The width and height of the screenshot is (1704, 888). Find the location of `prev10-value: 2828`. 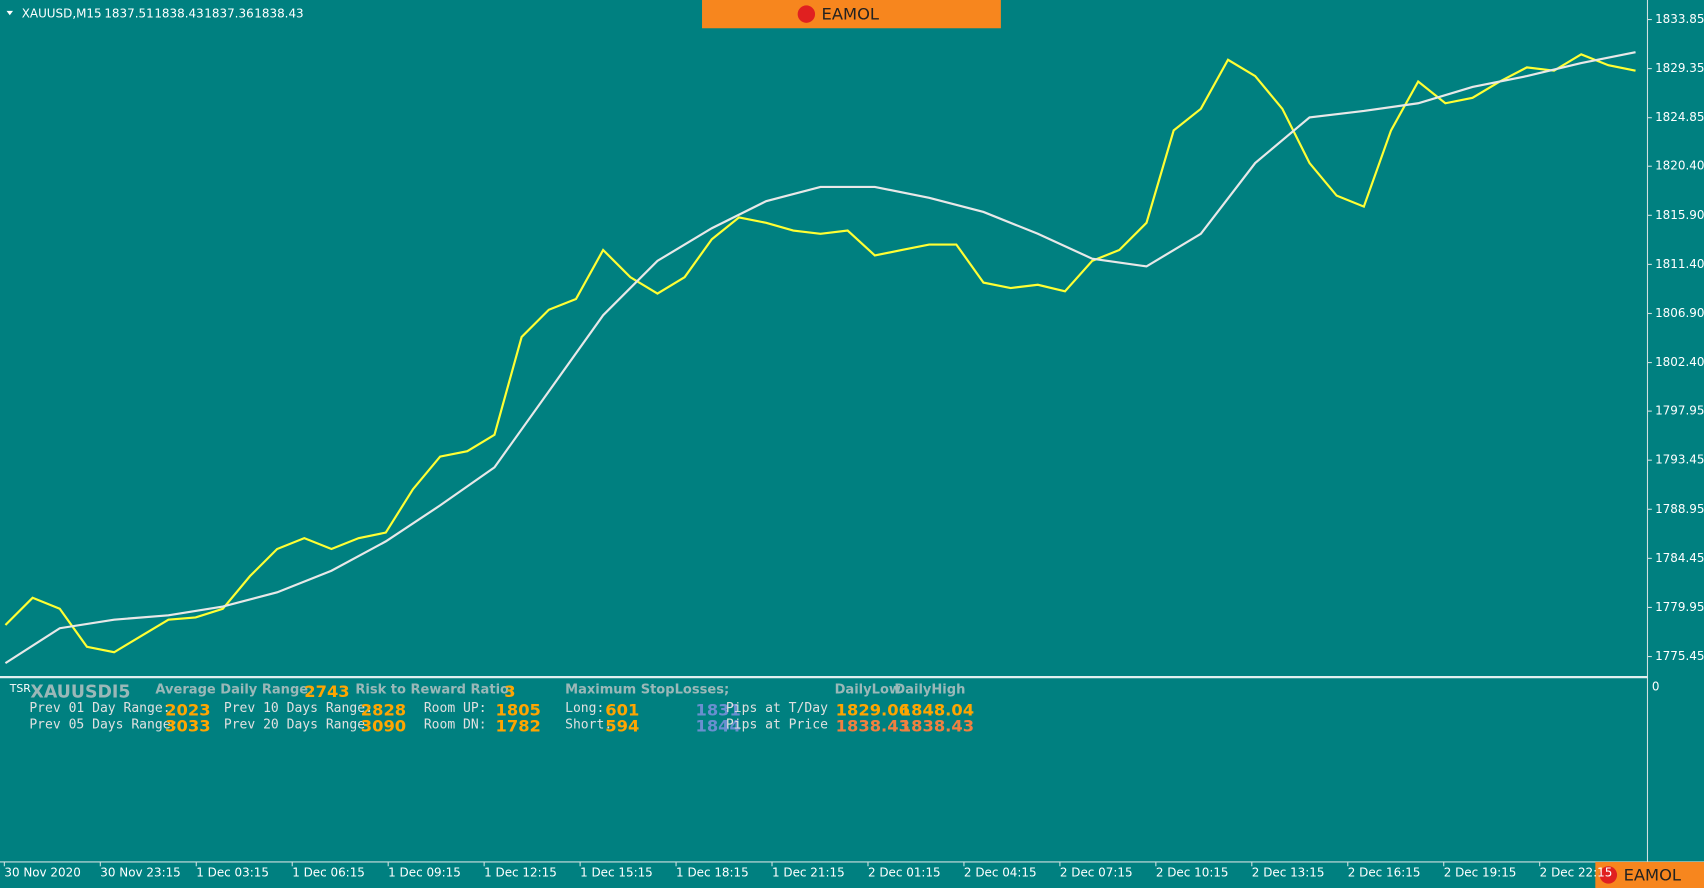

prev10-value: 2828 is located at coordinates (383, 709).